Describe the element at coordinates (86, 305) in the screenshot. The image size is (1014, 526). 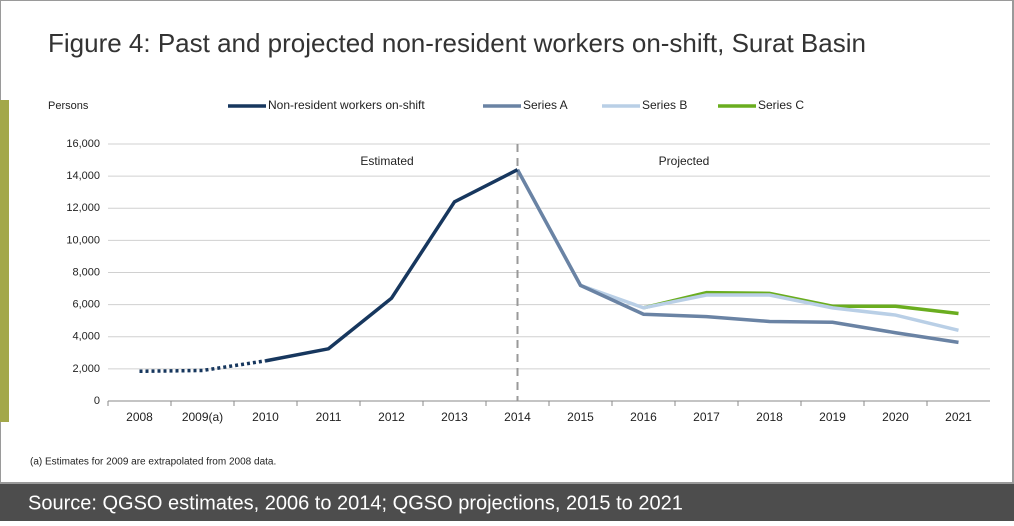
I see `y-tick-label: 6,000` at that location.